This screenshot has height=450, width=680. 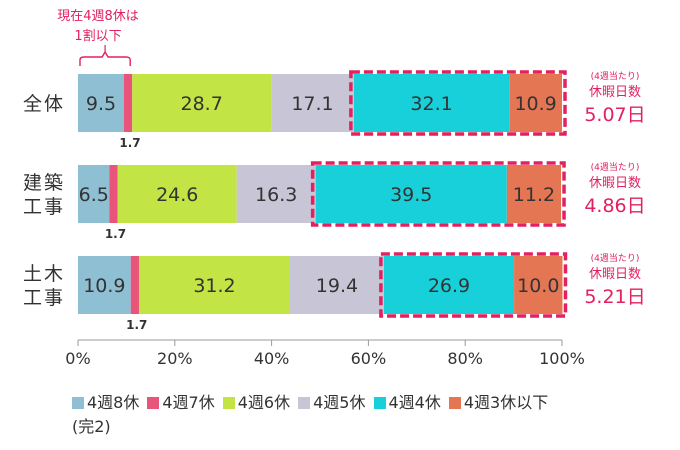 What do you see at coordinates (44, 104) in the screenshot?
I see `category-label: 全体` at bounding box center [44, 104].